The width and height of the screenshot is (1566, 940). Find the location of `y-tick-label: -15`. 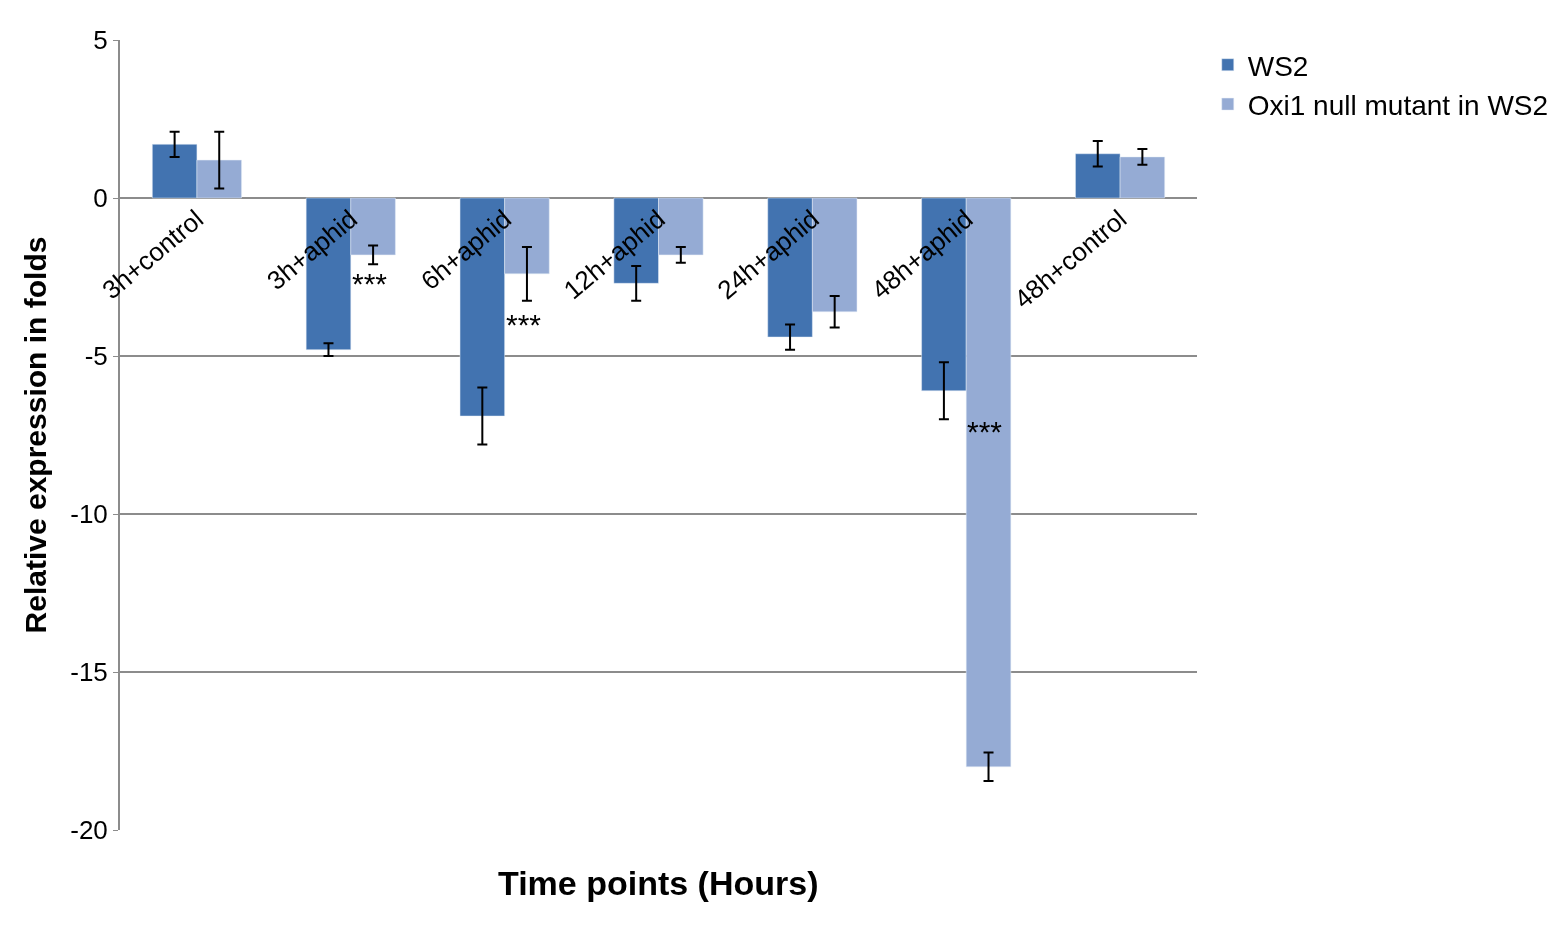

y-tick-label: -15 is located at coordinates (89, 672).